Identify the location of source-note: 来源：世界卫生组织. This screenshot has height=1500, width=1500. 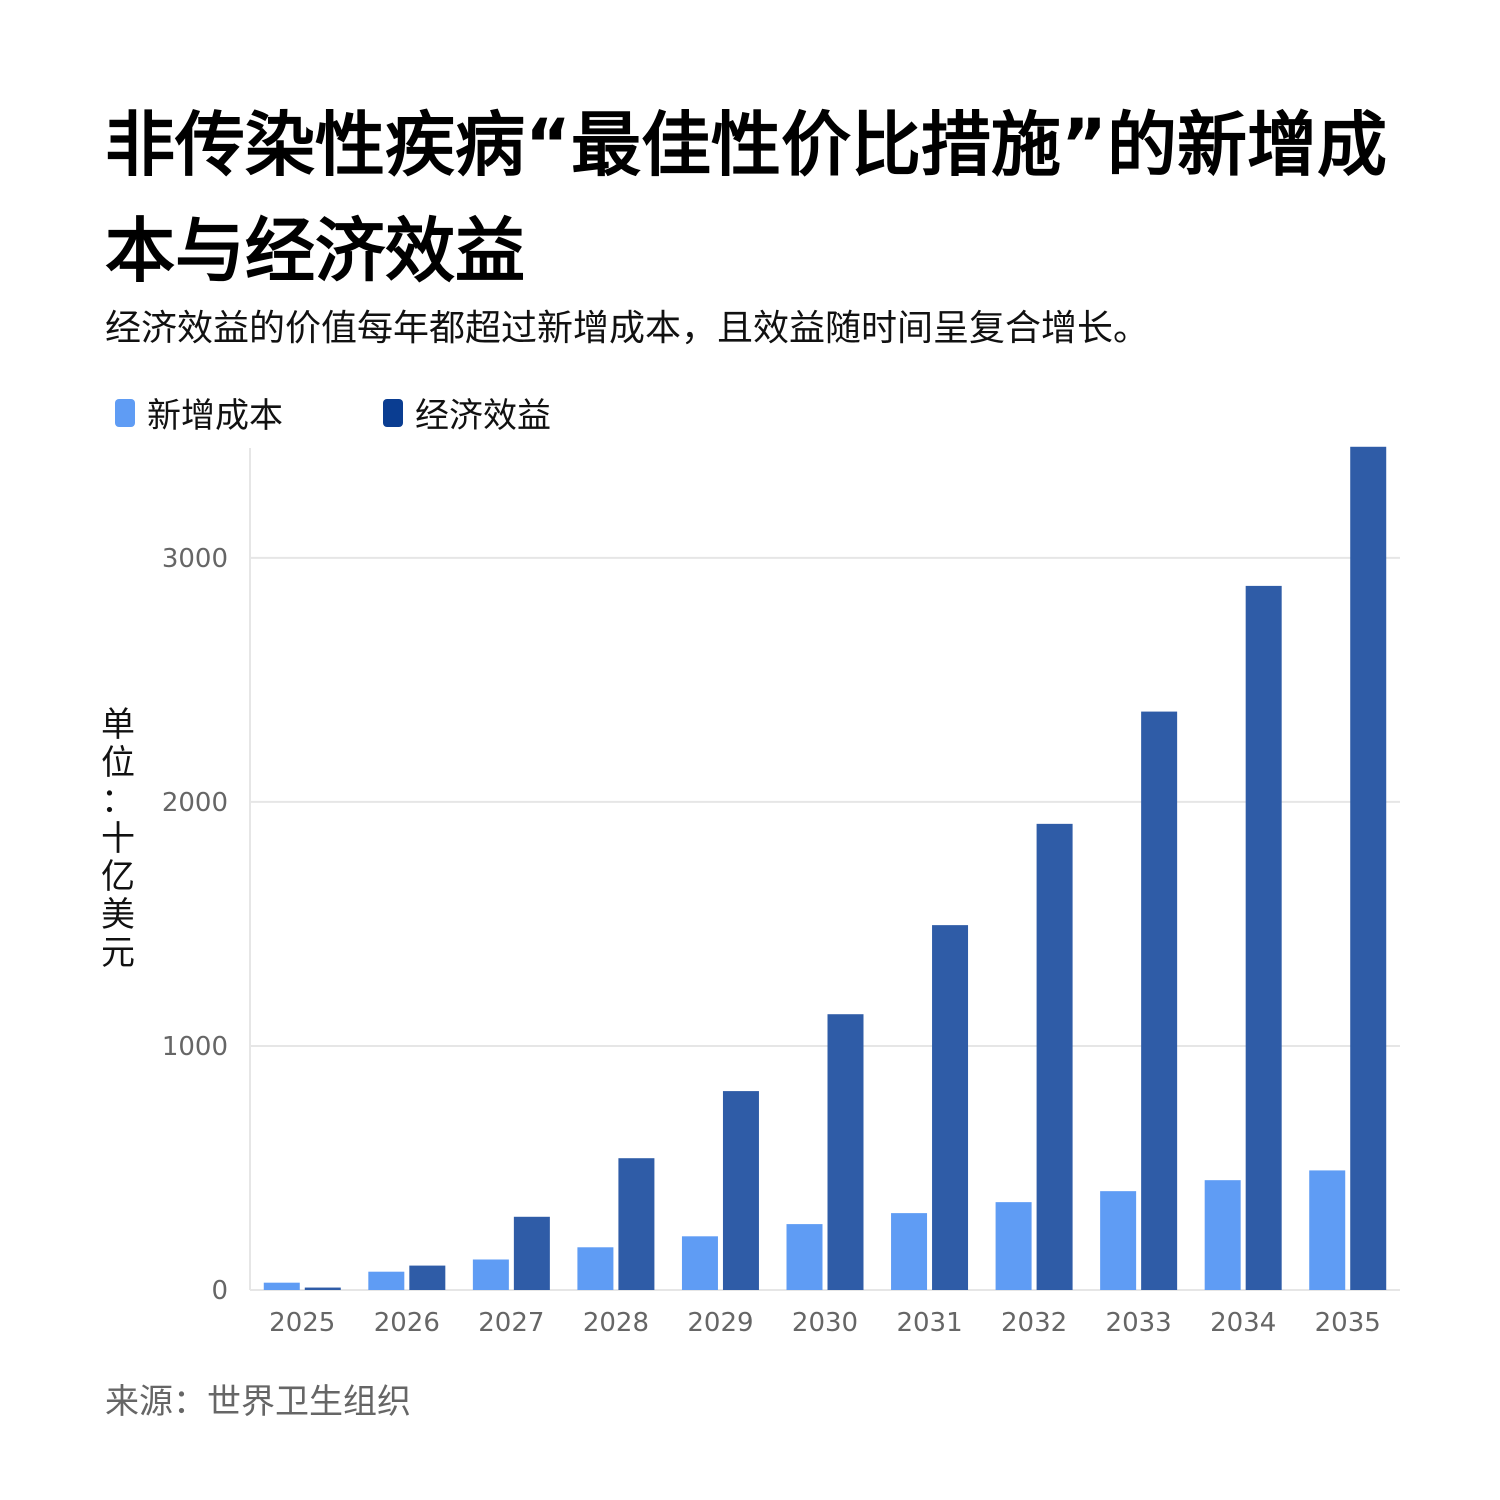
(258, 1402).